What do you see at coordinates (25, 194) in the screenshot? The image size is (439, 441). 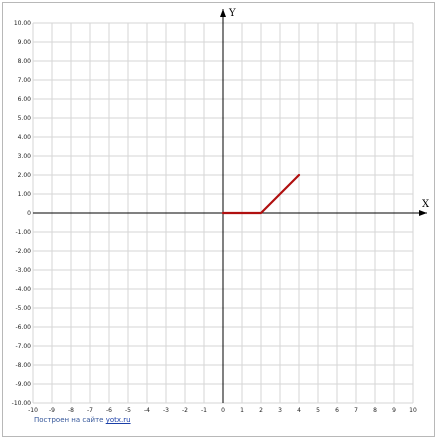 I see `y-tick-label: 1.00` at bounding box center [25, 194].